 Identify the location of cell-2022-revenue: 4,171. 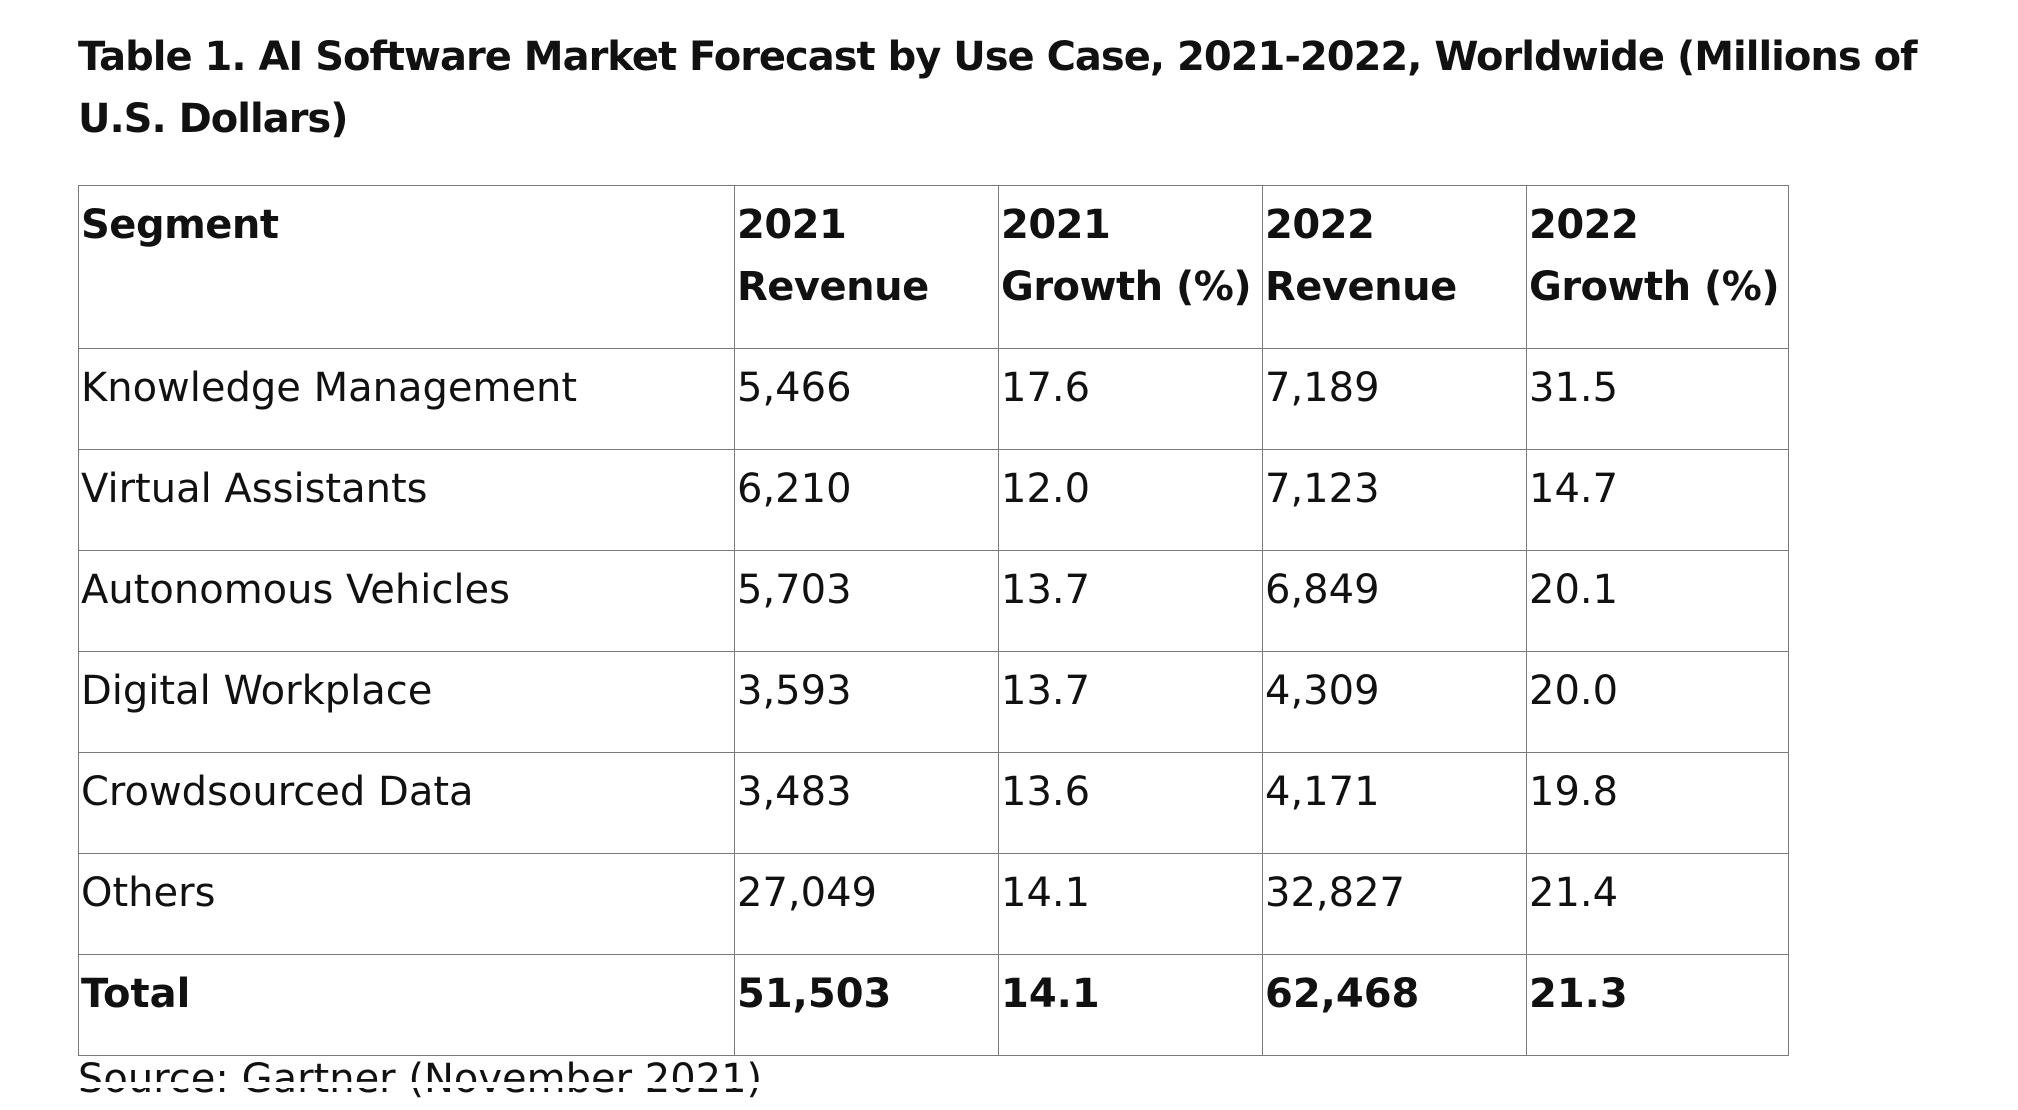
(1394, 803).